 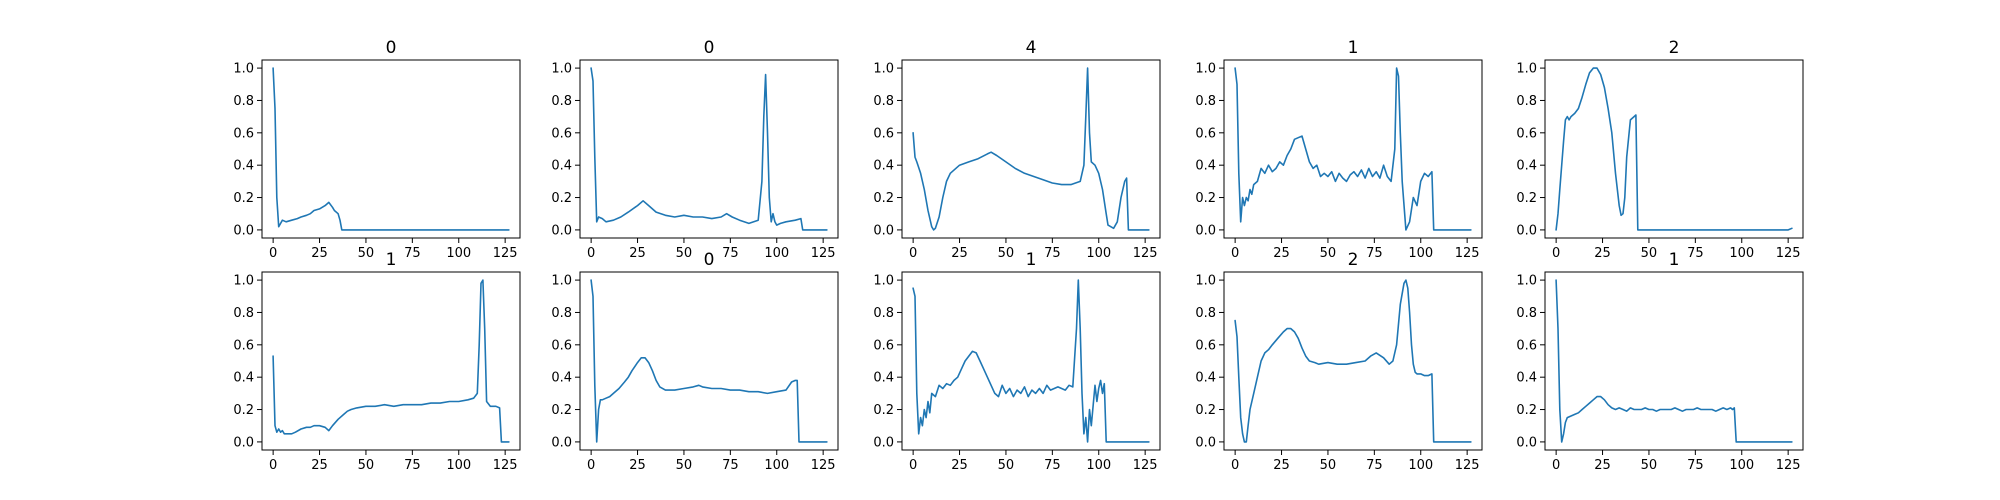 I want to click on subplot-4: 2 0 25 50 75 100 125 0.0 0.2 0.4 0.6 0.8 1.0, so click(x=1660, y=149).